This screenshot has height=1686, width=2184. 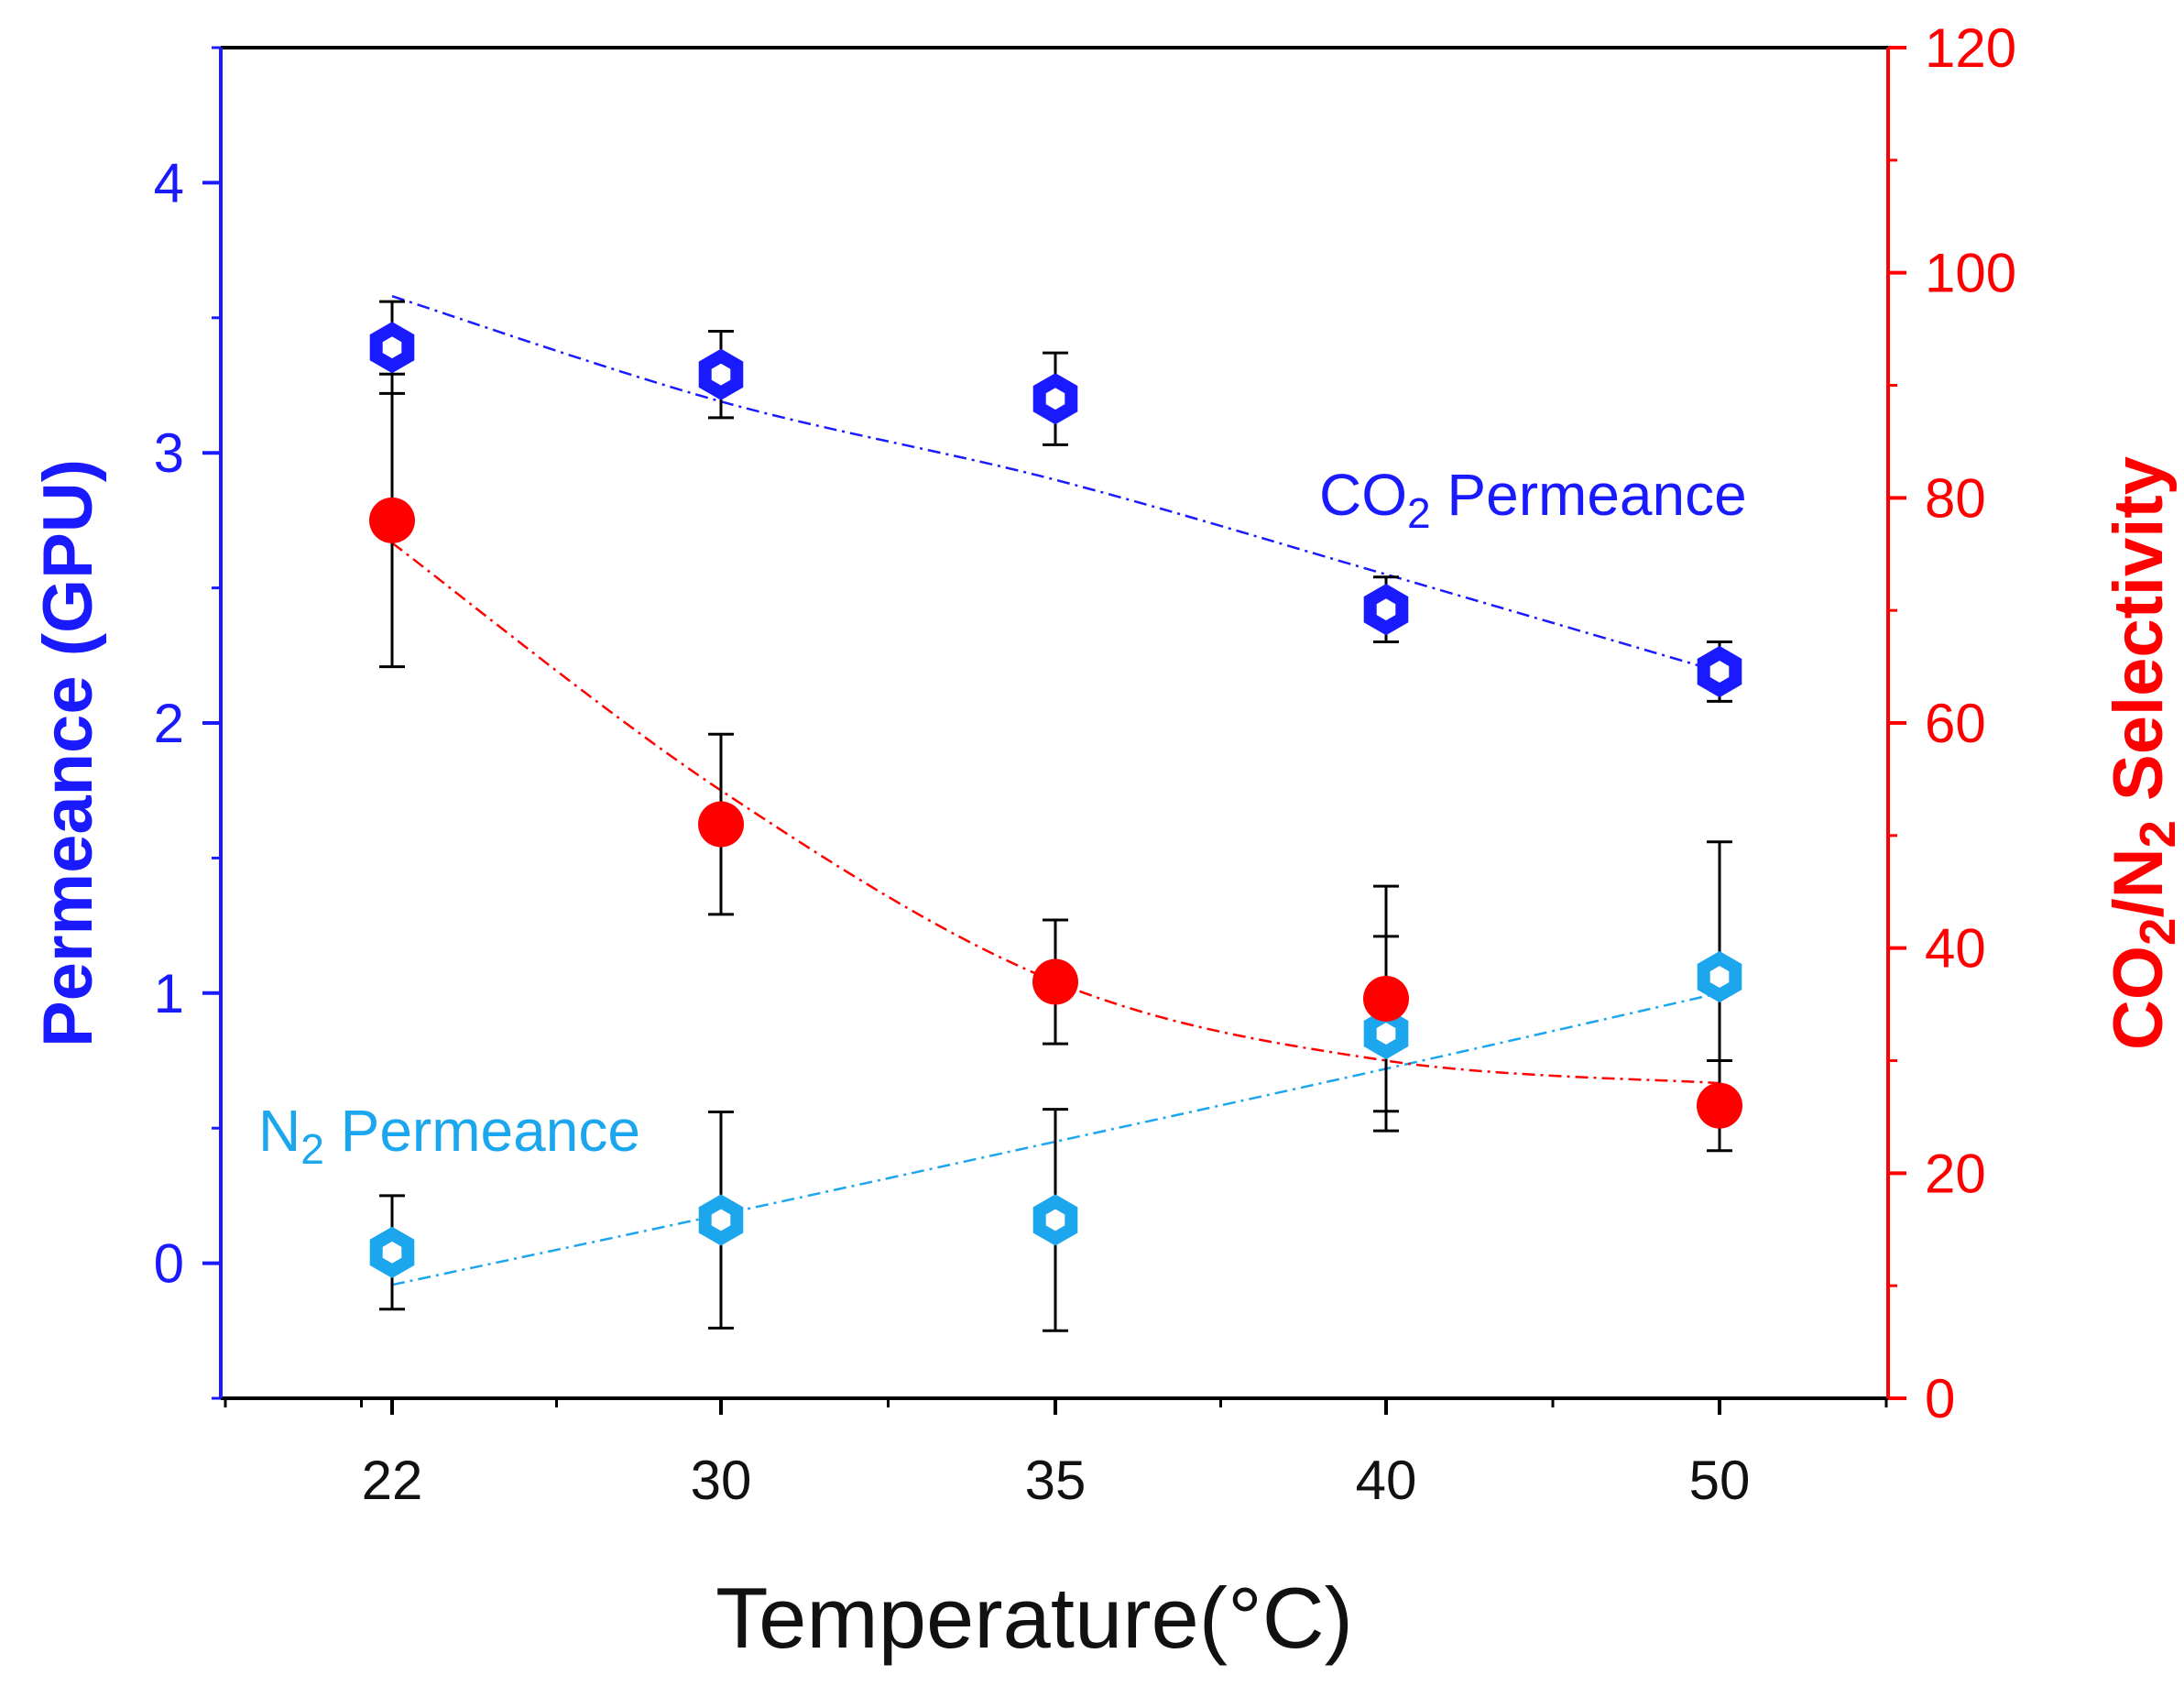 What do you see at coordinates (2139, 883) in the screenshot?
I see `y-right-label-part: /N` at bounding box center [2139, 883].